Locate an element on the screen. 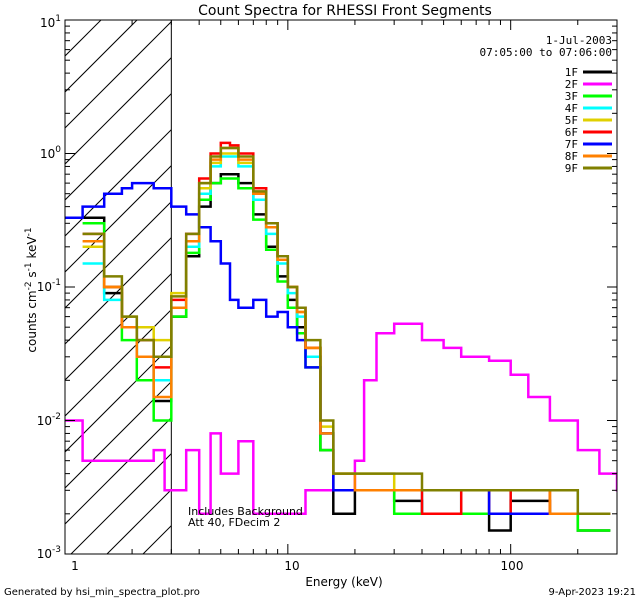 This screenshot has width=640, height=600. y-tick-label-1e-2: 10⁻² is located at coordinates (49, 420).